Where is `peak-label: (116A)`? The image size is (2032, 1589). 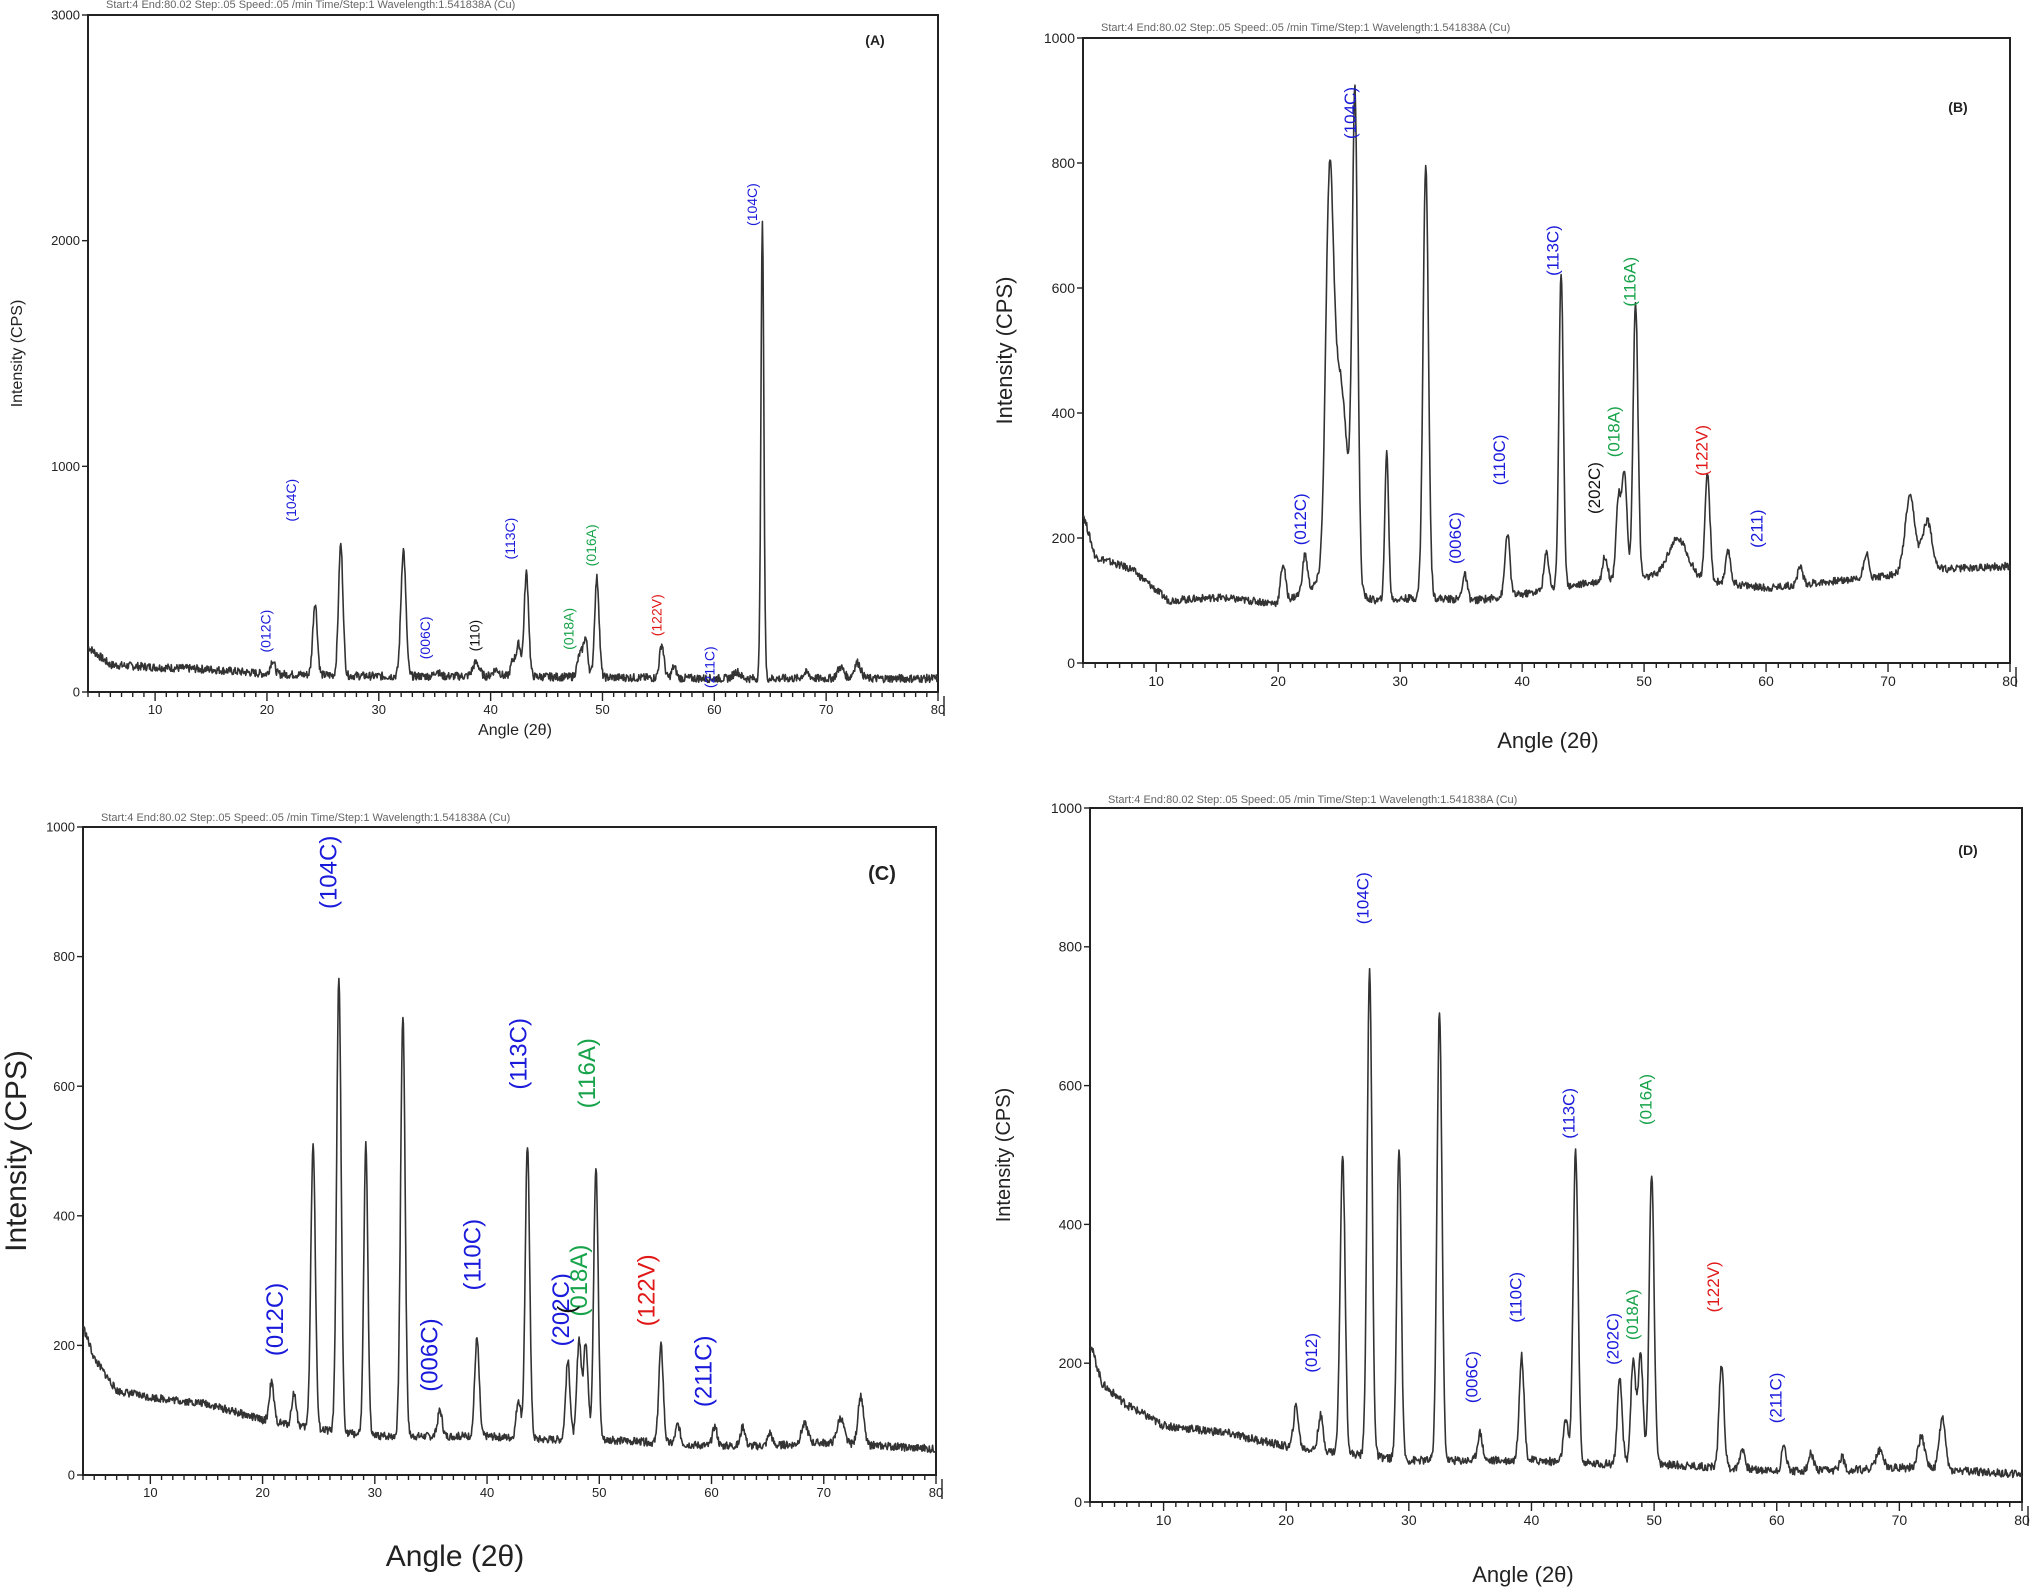
peak-label: (116A) is located at coordinates (587, 1073).